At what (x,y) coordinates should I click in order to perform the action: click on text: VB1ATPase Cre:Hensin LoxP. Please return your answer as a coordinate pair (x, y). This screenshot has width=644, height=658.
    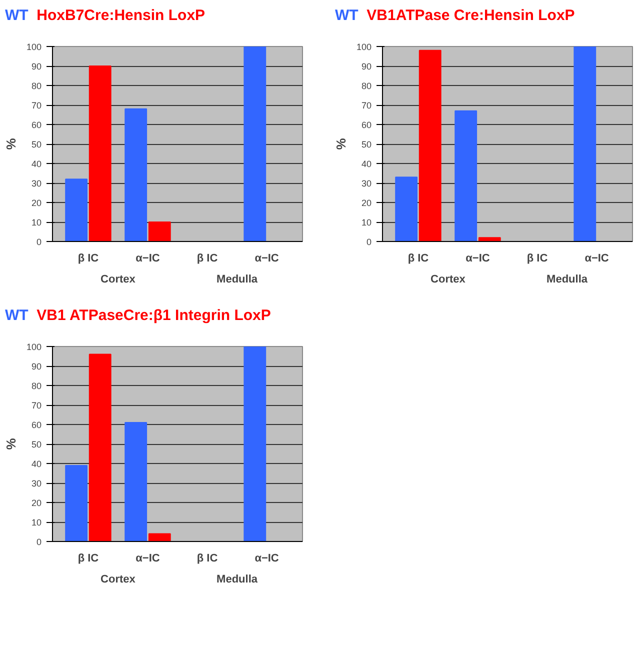
    Looking at the image, I should click on (470, 15).